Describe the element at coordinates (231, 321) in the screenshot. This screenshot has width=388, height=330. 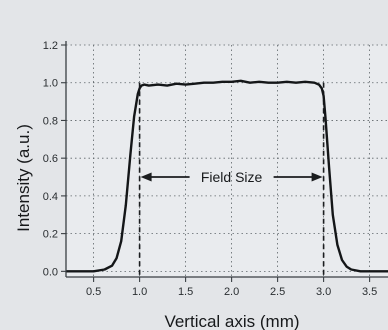
I see `x-axis-title: Vertical axis (mm)` at that location.